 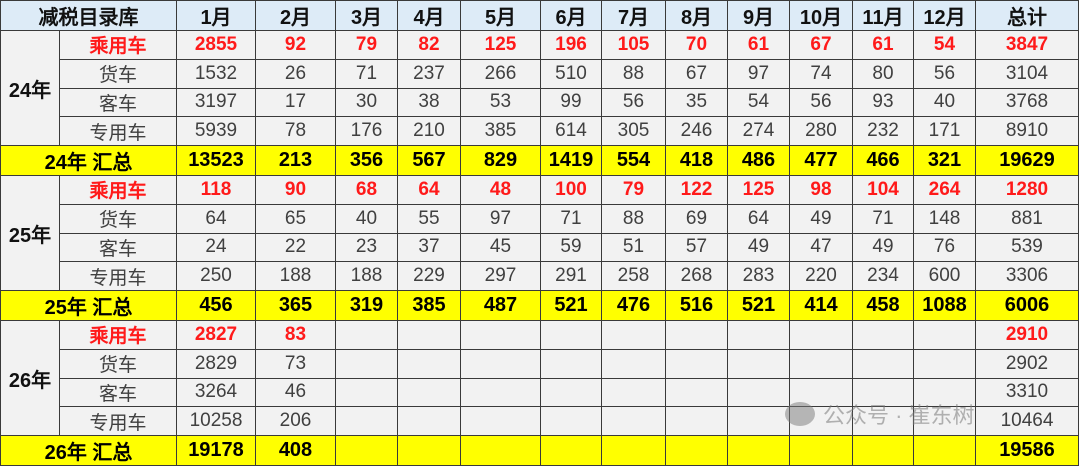 I want to click on total-cell: 881, so click(x=1027, y=218).